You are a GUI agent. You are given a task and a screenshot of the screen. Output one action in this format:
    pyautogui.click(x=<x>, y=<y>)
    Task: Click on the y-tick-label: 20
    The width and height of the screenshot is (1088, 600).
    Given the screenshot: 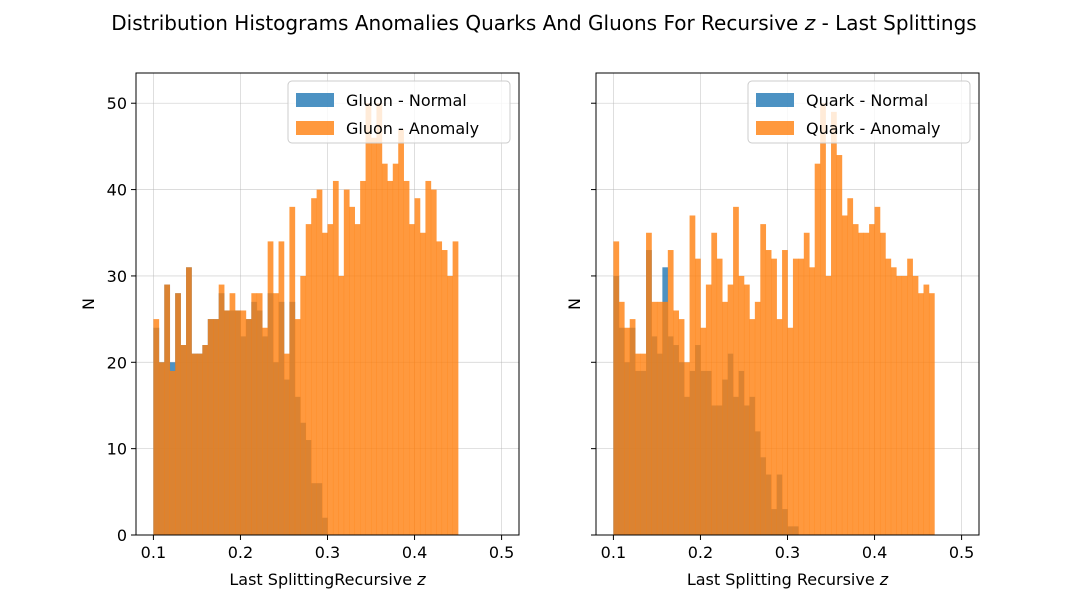 What is the action you would take?
    pyautogui.click(x=117, y=362)
    